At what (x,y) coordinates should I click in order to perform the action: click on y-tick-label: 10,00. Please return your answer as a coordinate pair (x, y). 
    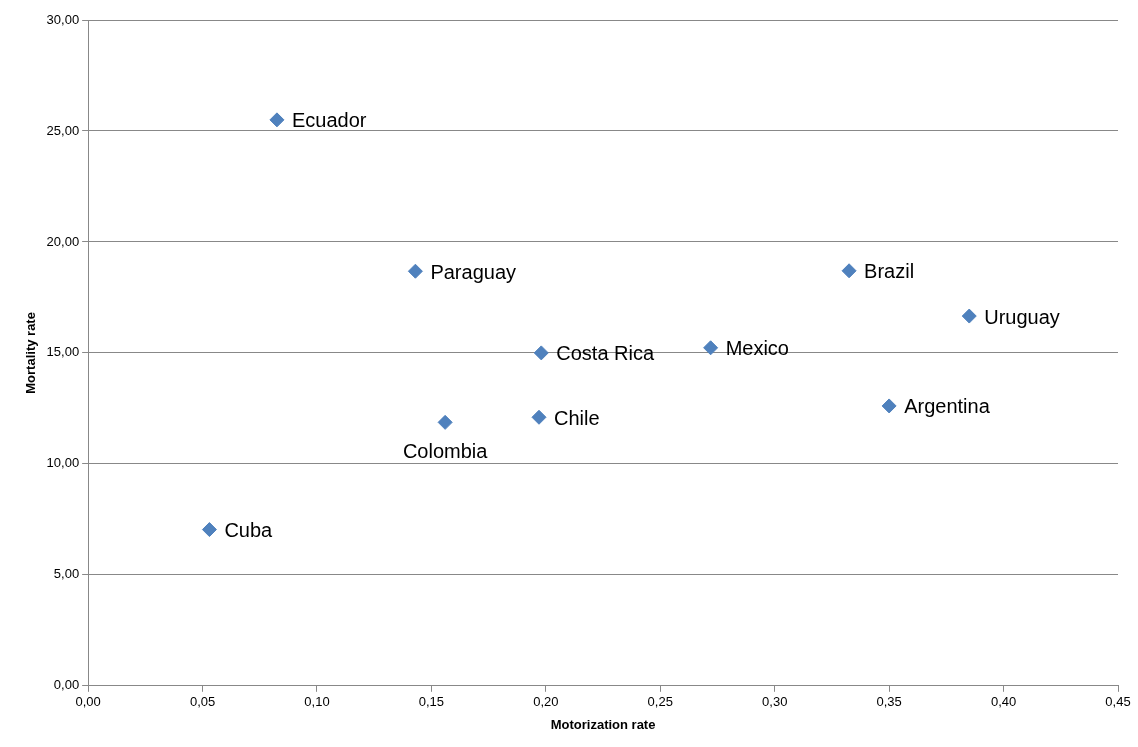
    Looking at the image, I should click on (63, 463).